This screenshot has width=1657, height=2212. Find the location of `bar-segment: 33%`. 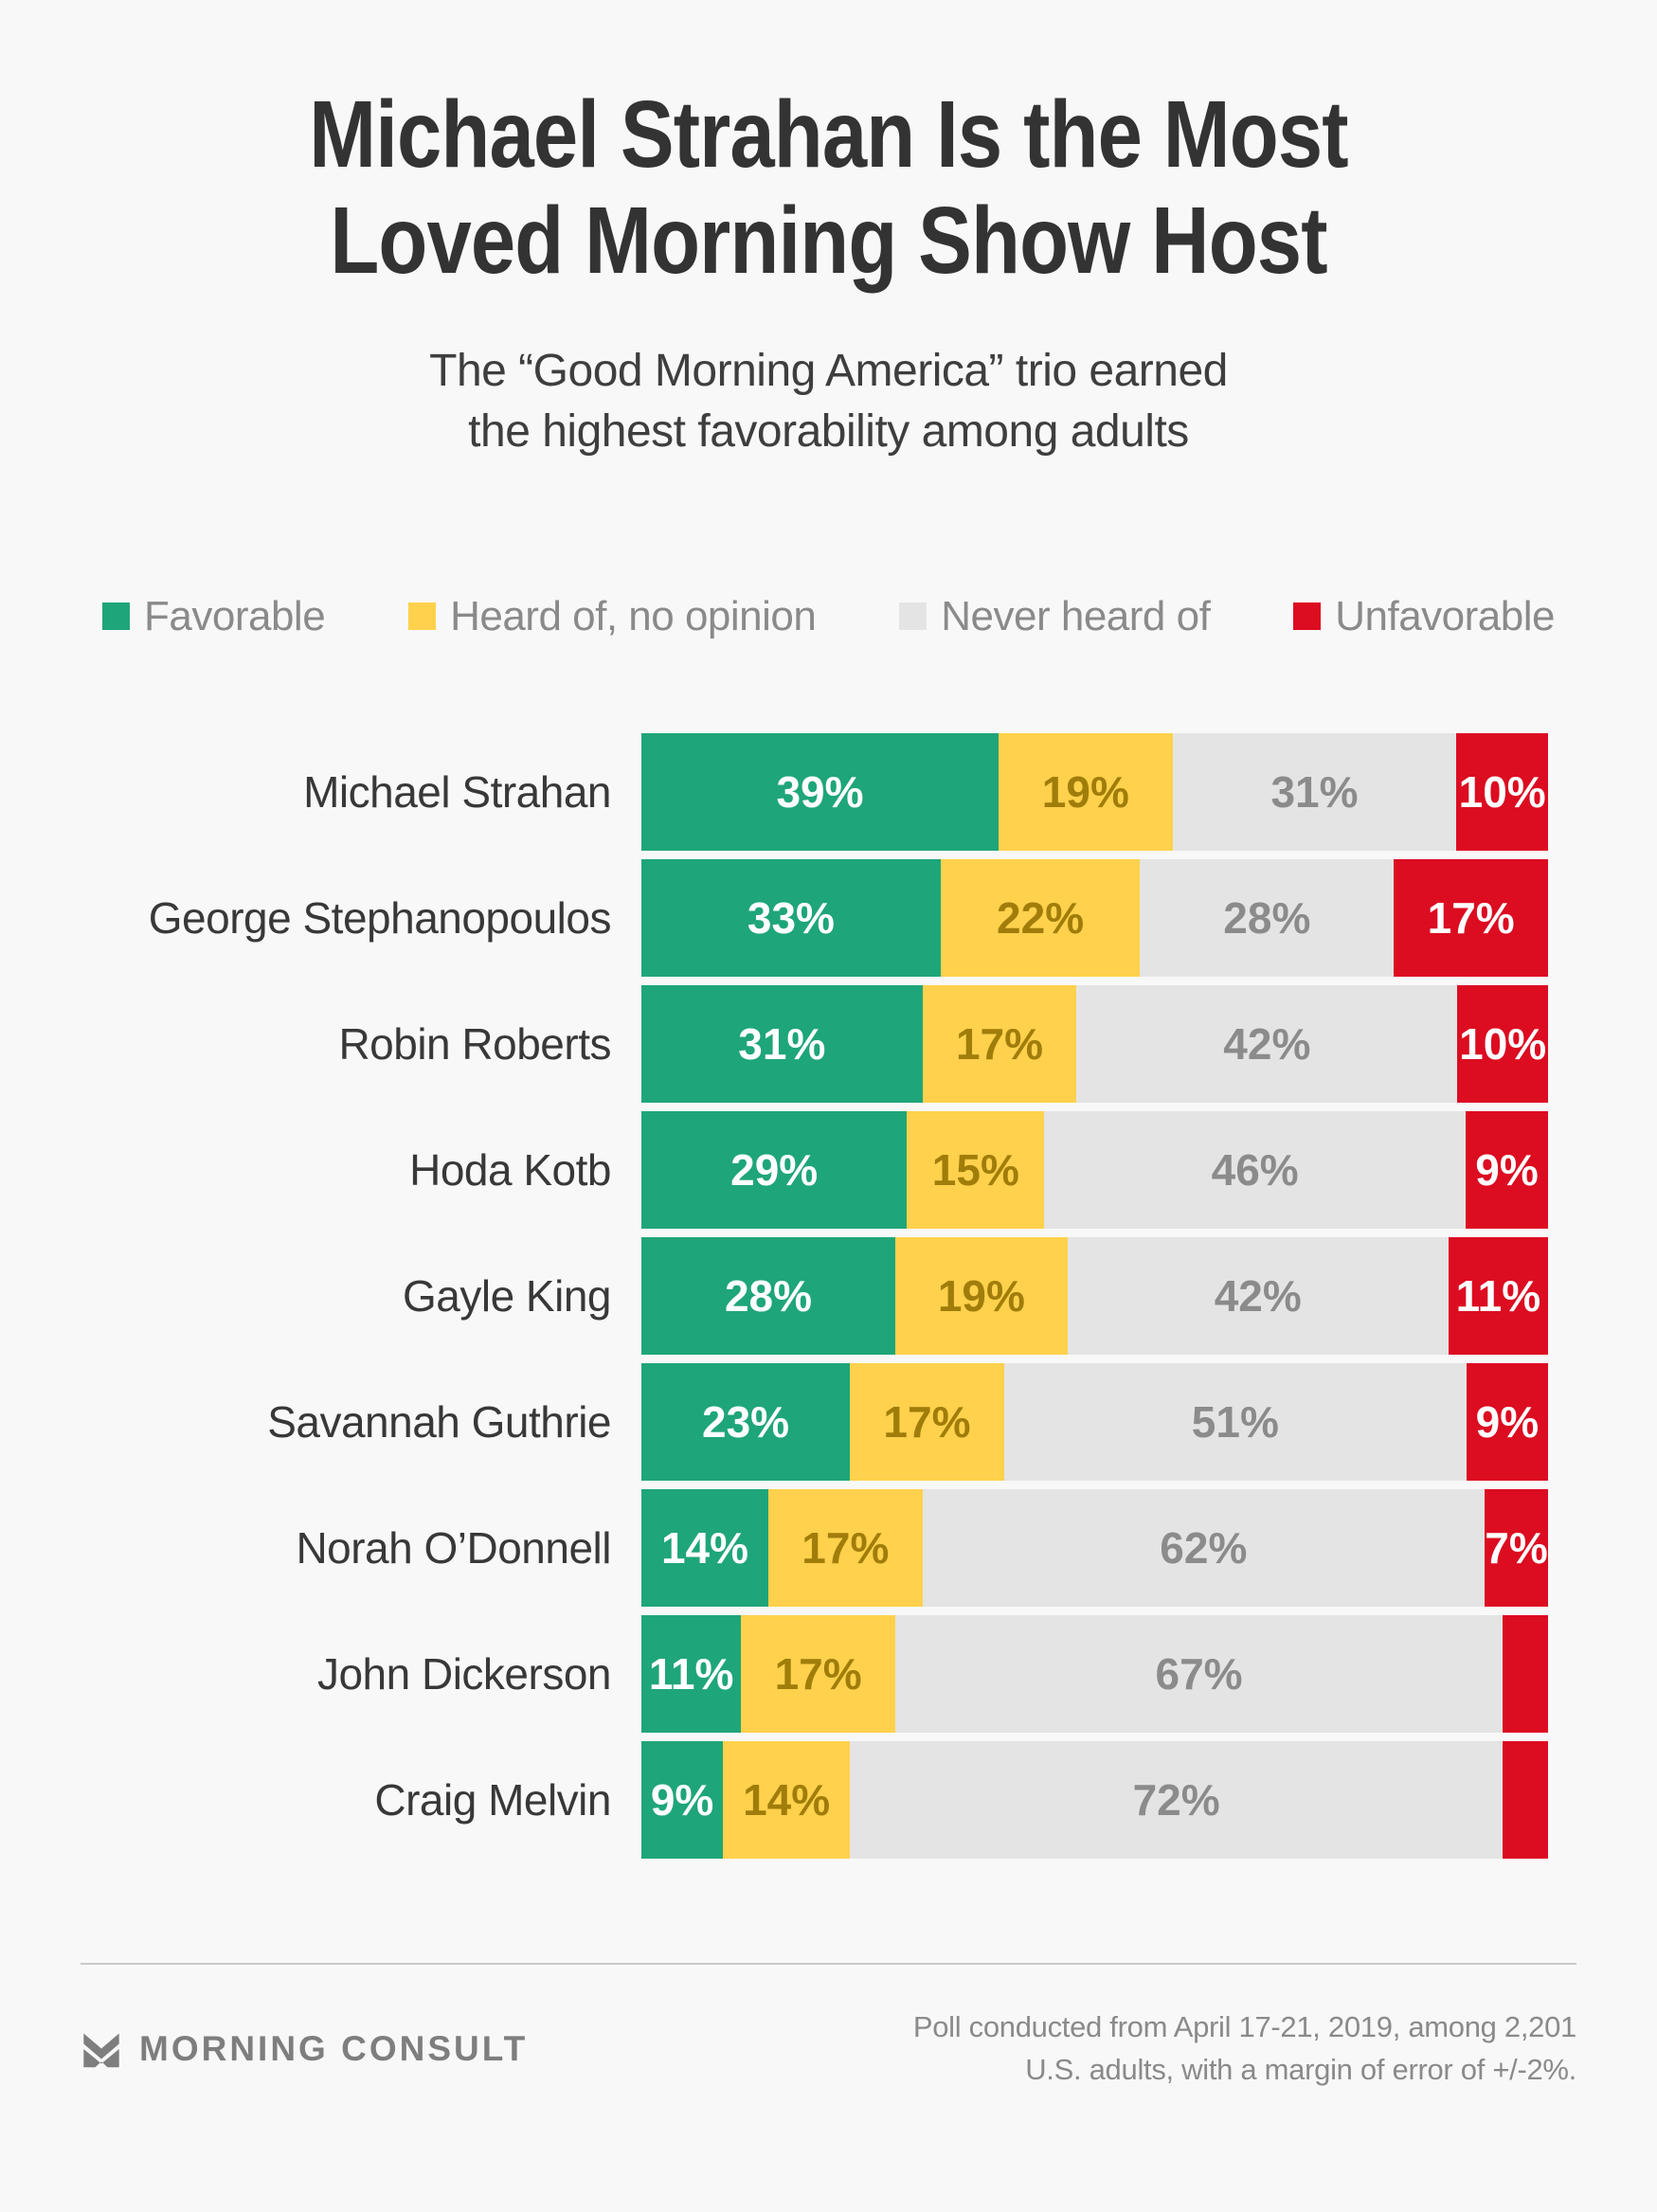

bar-segment: 33% is located at coordinates (791, 918).